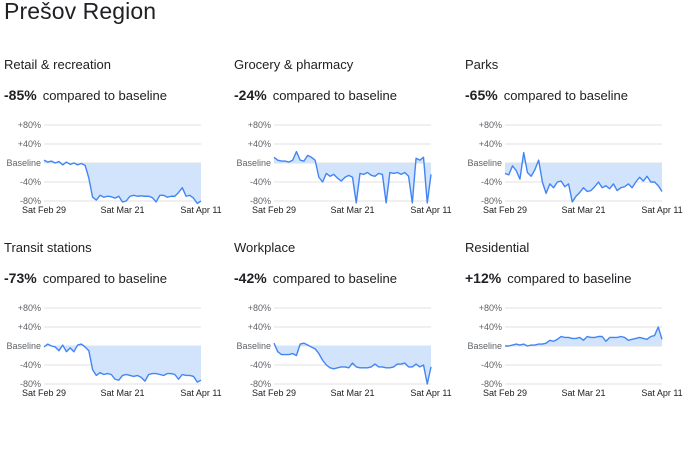  I want to click on change-value: -85%, so click(20, 95).